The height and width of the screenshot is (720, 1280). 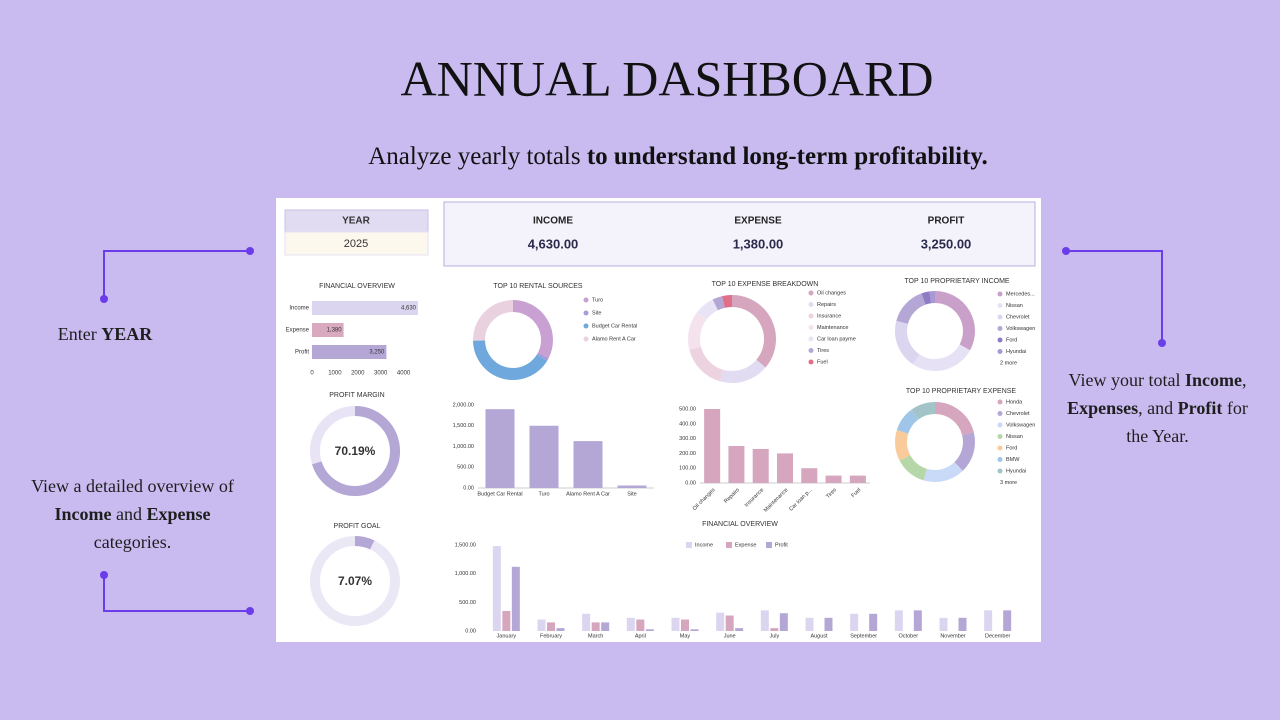 What do you see at coordinates (774, 636) in the screenshot?
I see `x-tick-label: July` at bounding box center [774, 636].